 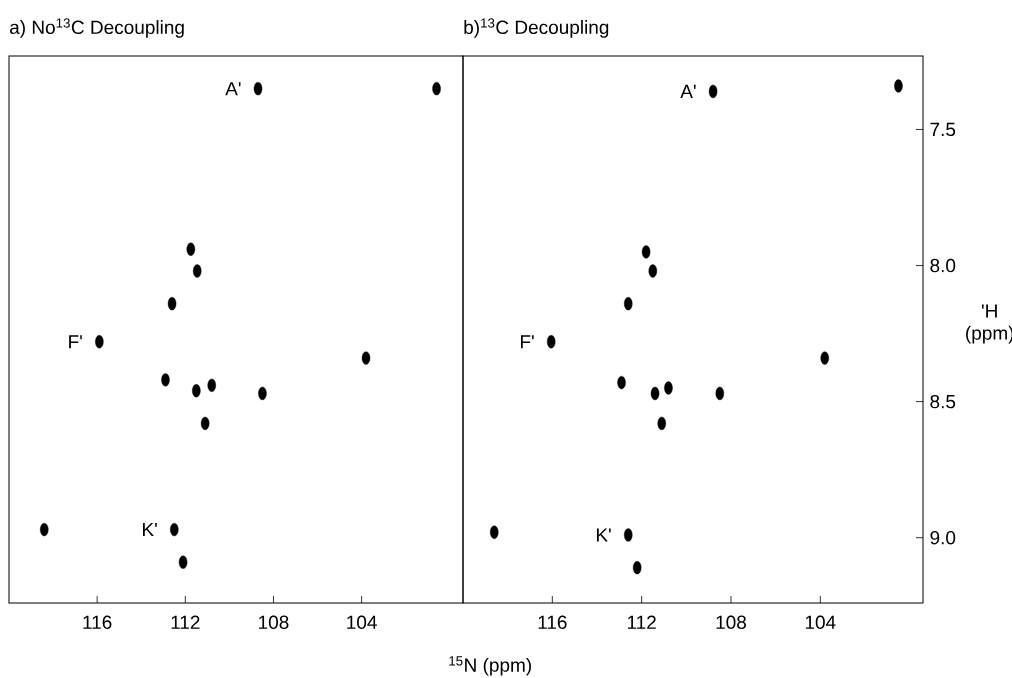 I want to click on chart-title: a) No$^{13}$C Decoupling, so click(x=97, y=28).